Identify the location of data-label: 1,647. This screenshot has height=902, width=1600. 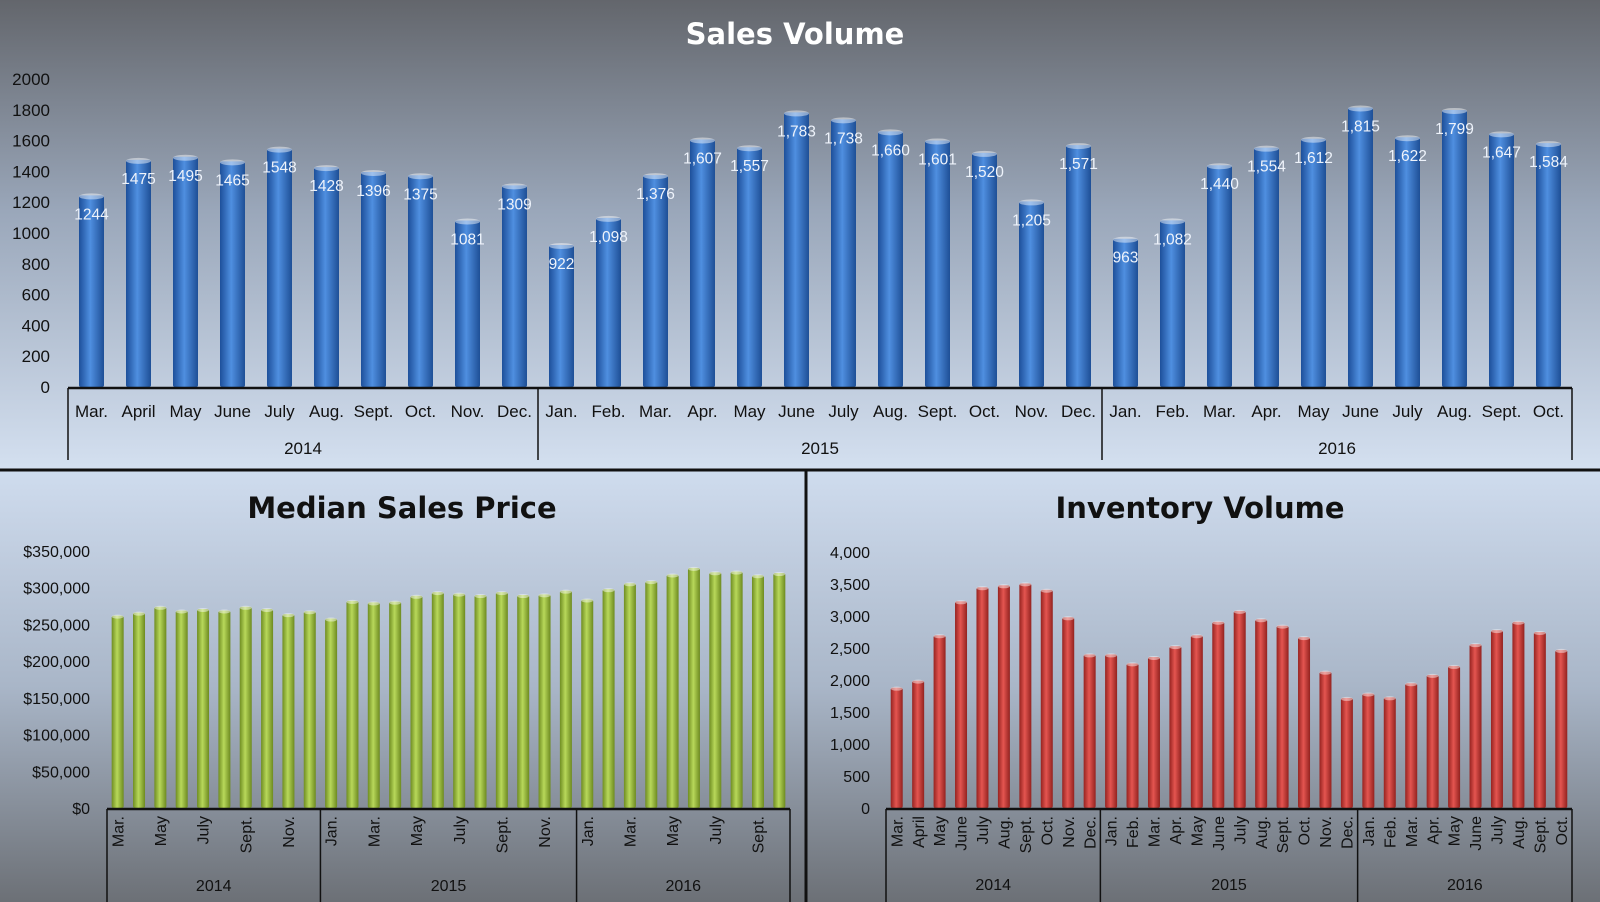
(1501, 152).